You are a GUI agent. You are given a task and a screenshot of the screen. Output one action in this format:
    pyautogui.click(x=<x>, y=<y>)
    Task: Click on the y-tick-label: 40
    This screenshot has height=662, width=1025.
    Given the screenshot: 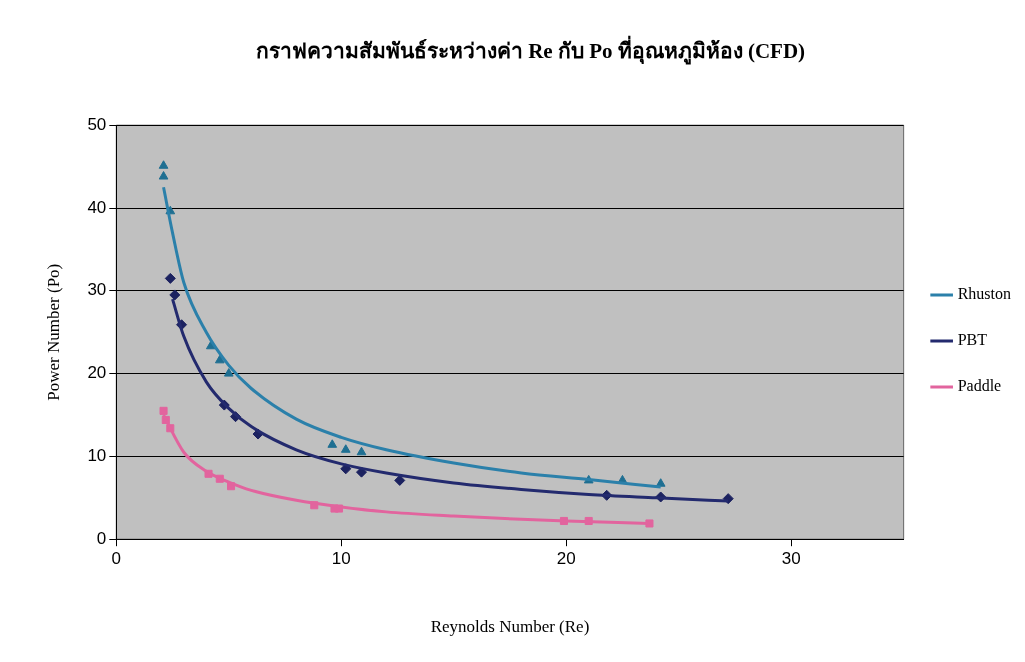 What is the action you would take?
    pyautogui.click(x=97, y=207)
    